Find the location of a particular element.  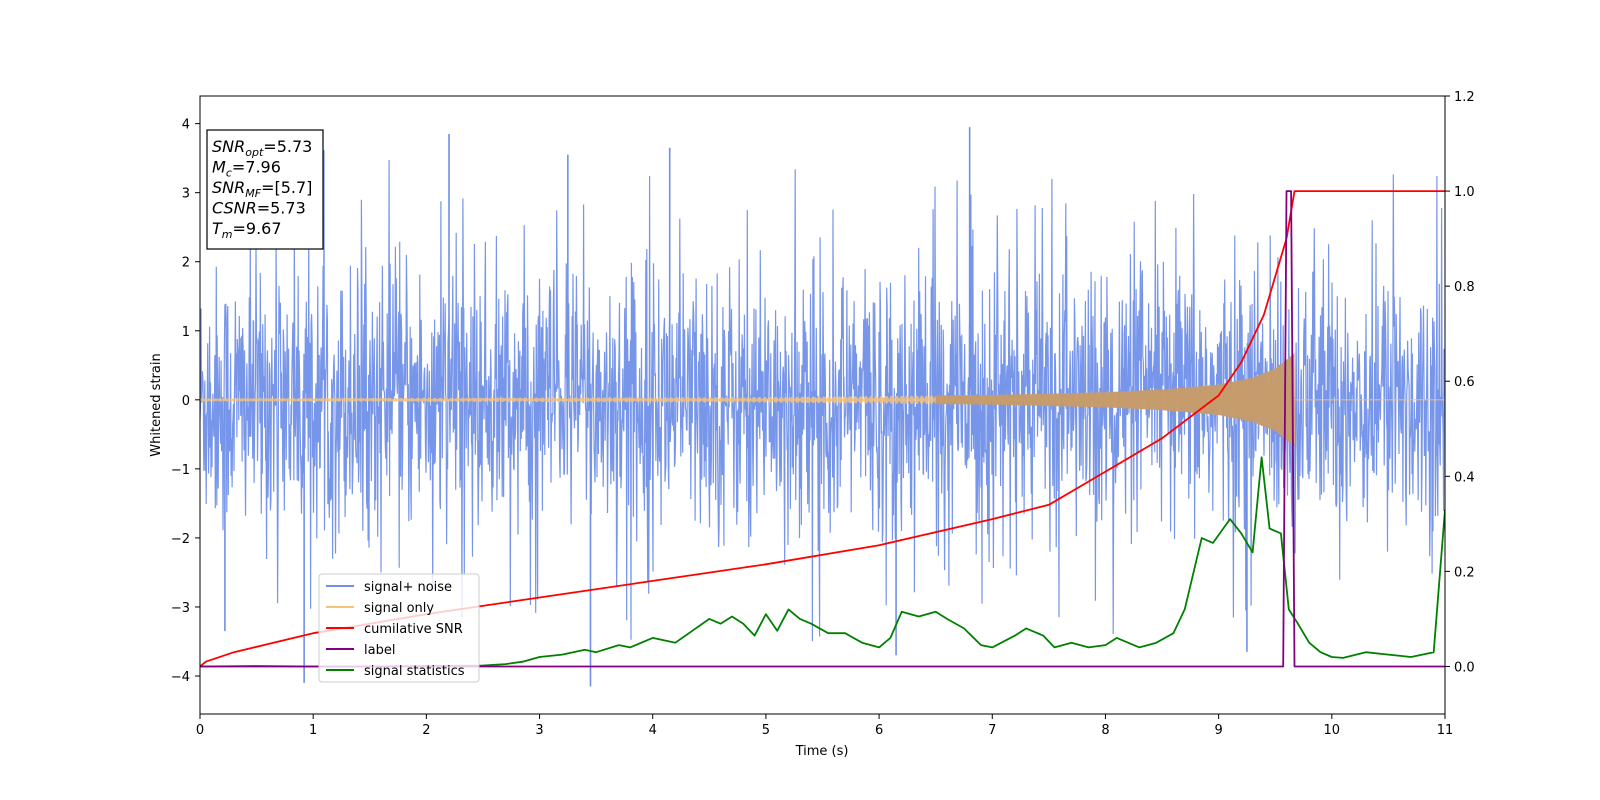

x-tick-label: 11 is located at coordinates (1445, 730).